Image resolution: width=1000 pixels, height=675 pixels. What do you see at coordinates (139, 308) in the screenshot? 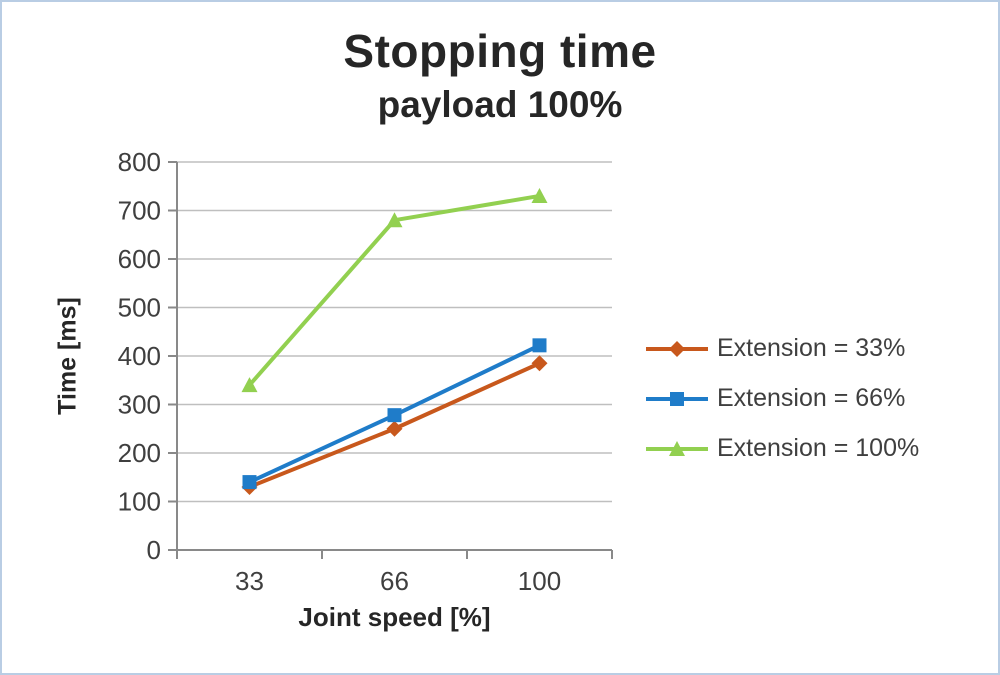
I see `svg-text: 500` at bounding box center [139, 308].